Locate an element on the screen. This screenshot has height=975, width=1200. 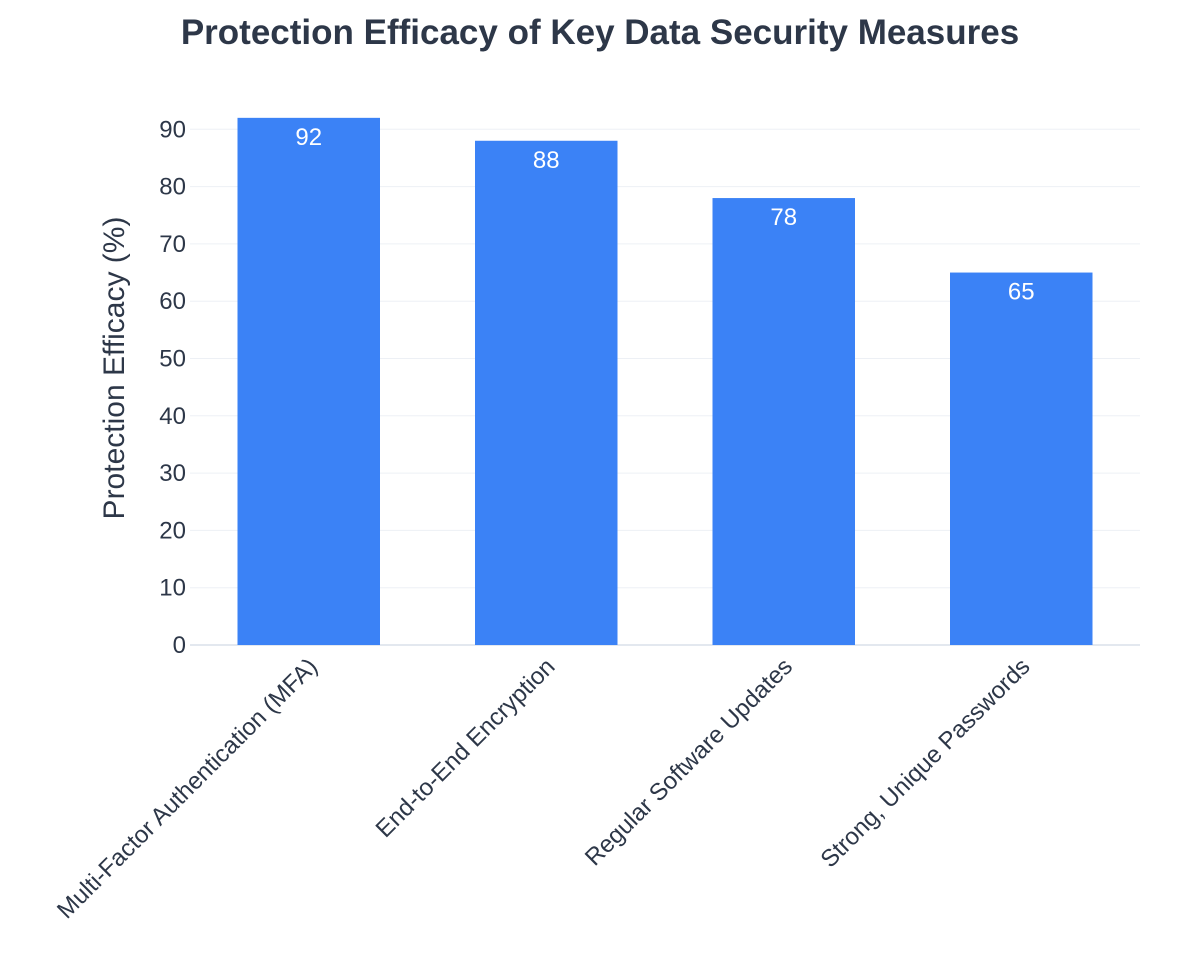
x-tick-label: Strong, Unique Passwords is located at coordinates (925, 763).